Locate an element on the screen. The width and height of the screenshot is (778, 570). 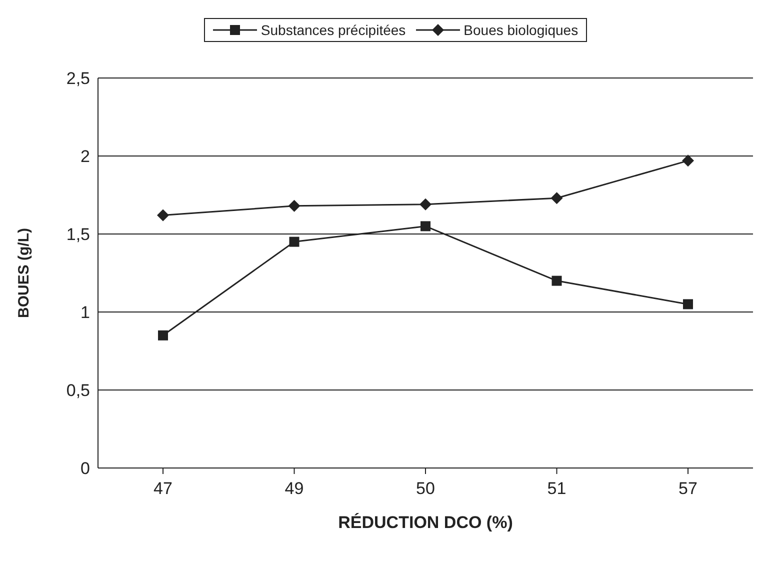
y-tick-label: 2 is located at coordinates (85, 156).